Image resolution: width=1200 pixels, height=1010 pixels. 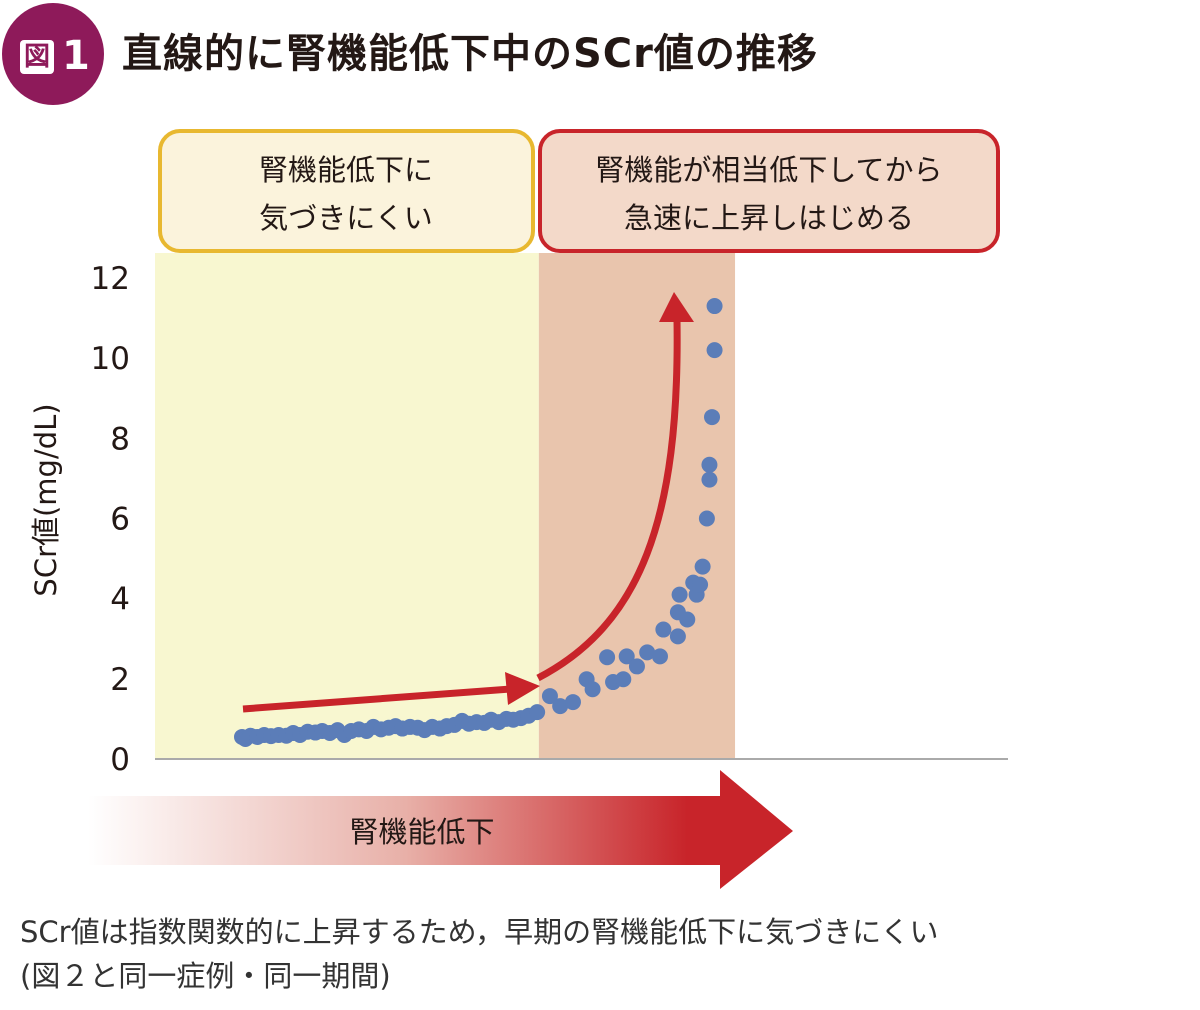 I want to click on y-ticks: 0 2 4 6 8 10 12, so click(x=110, y=519).